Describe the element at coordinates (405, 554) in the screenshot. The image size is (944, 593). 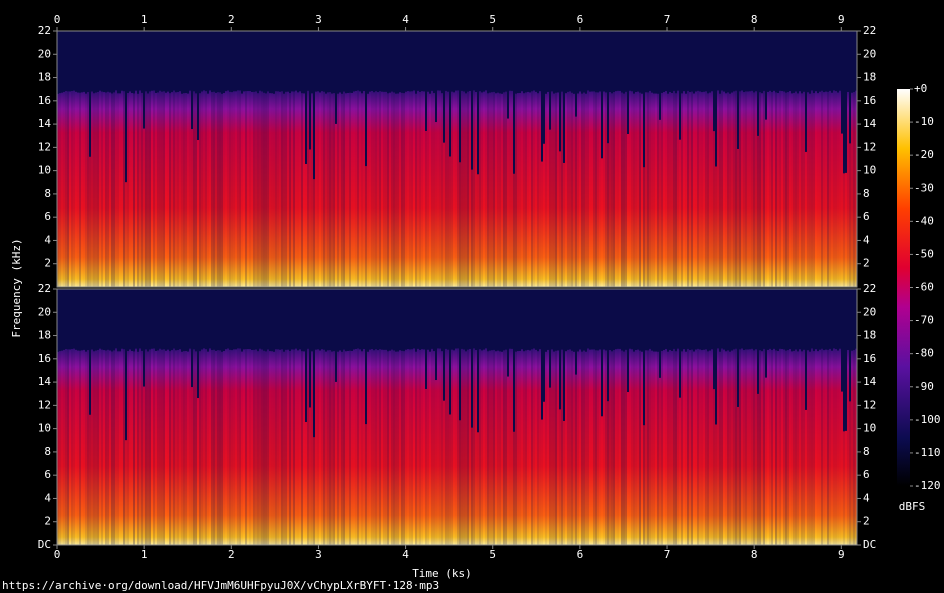
I see `x-tick-label: 4` at that location.